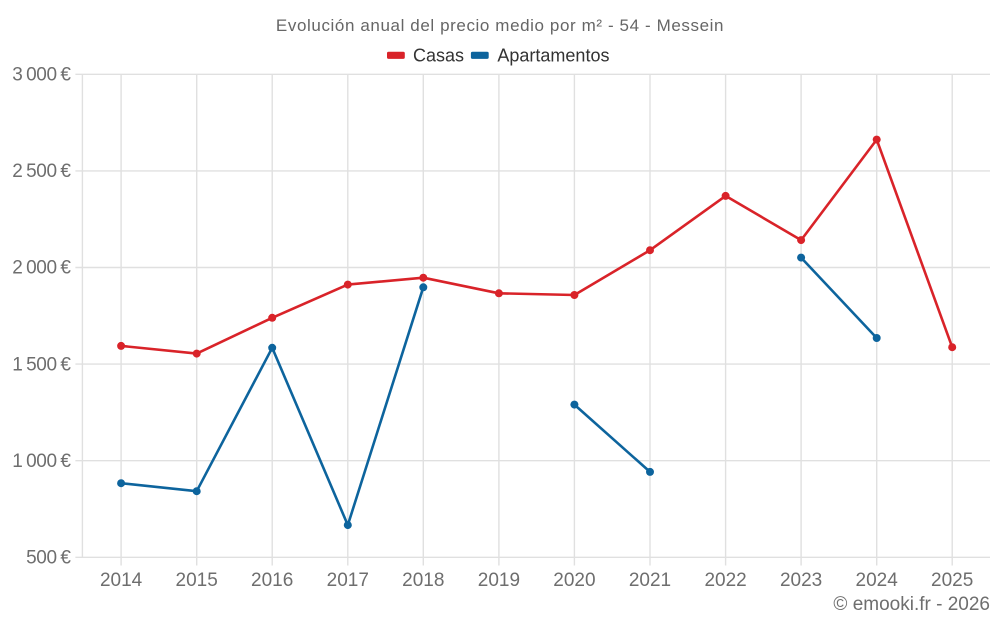 The height and width of the screenshot is (625, 1000). What do you see at coordinates (725, 580) in the screenshot?
I see `svg-text: 2022` at bounding box center [725, 580].